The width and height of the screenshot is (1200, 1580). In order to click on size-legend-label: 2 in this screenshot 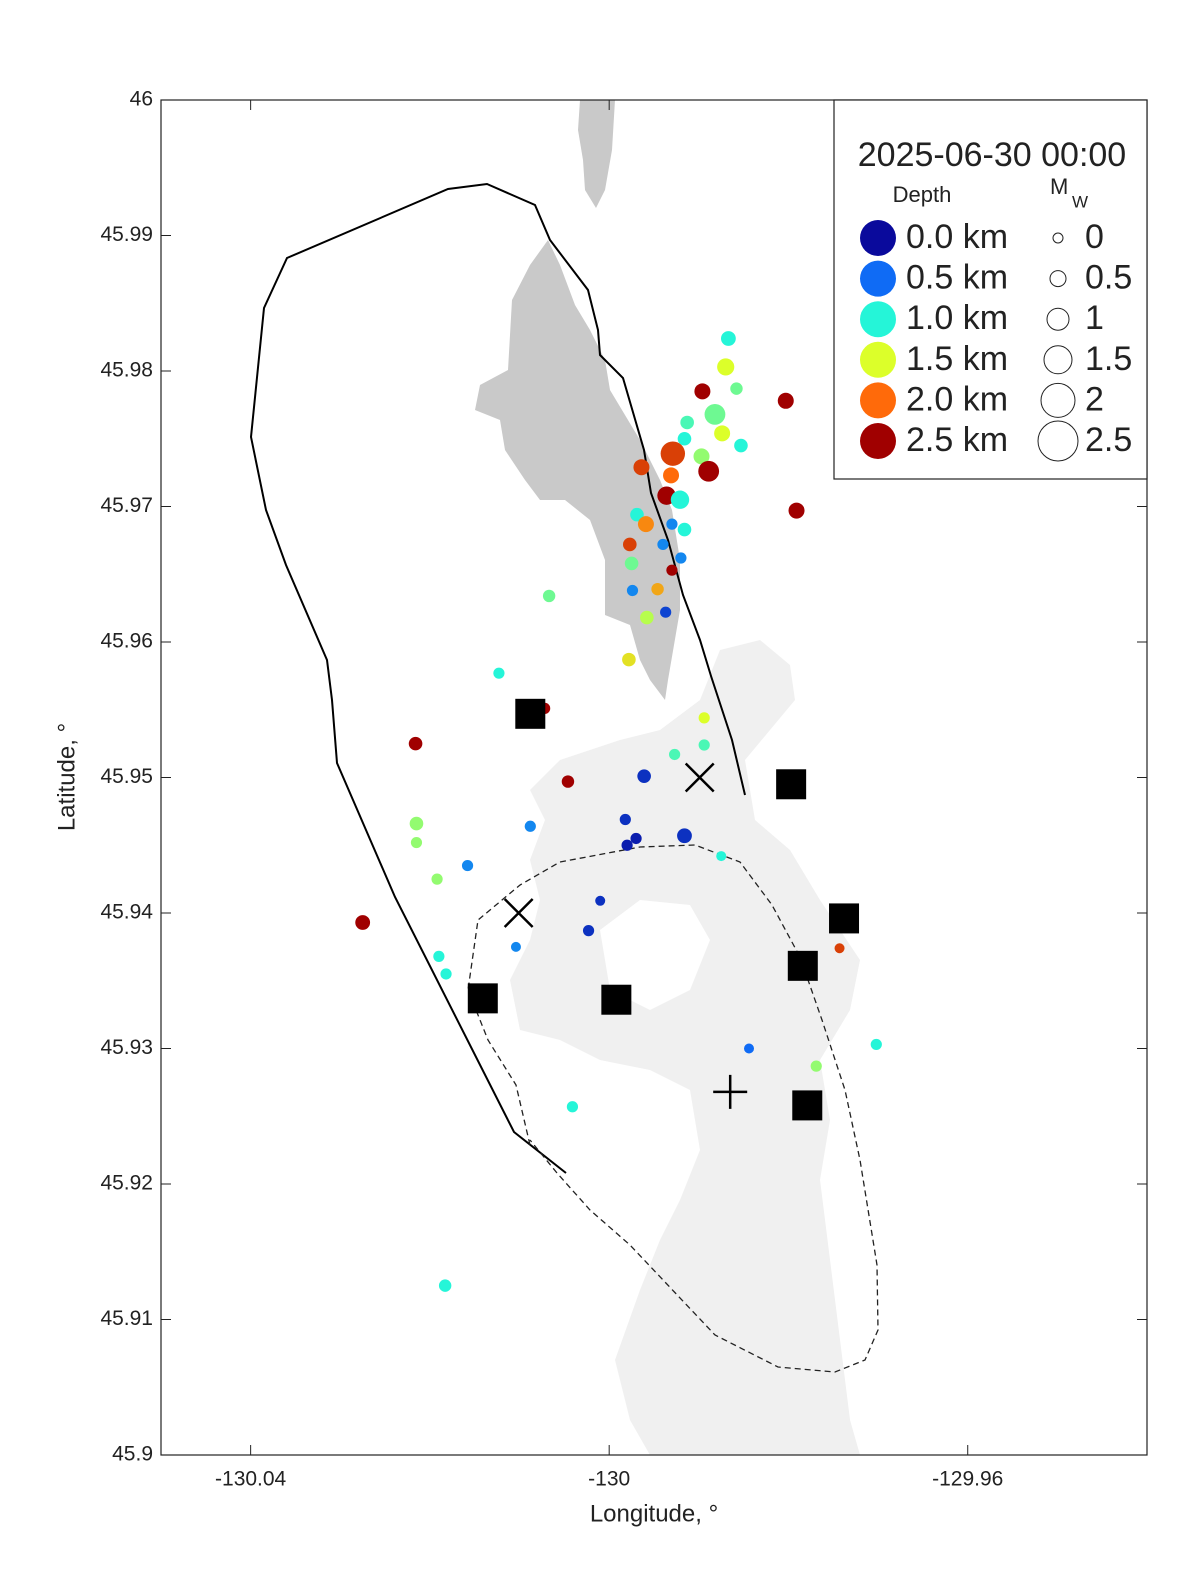, I will do `click(1094, 399)`.